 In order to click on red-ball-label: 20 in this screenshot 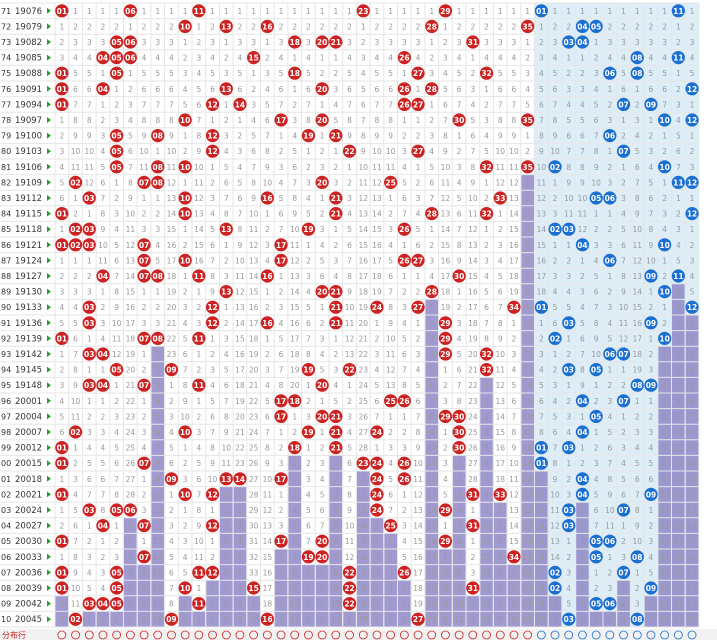, I will do `click(322, 292)`.